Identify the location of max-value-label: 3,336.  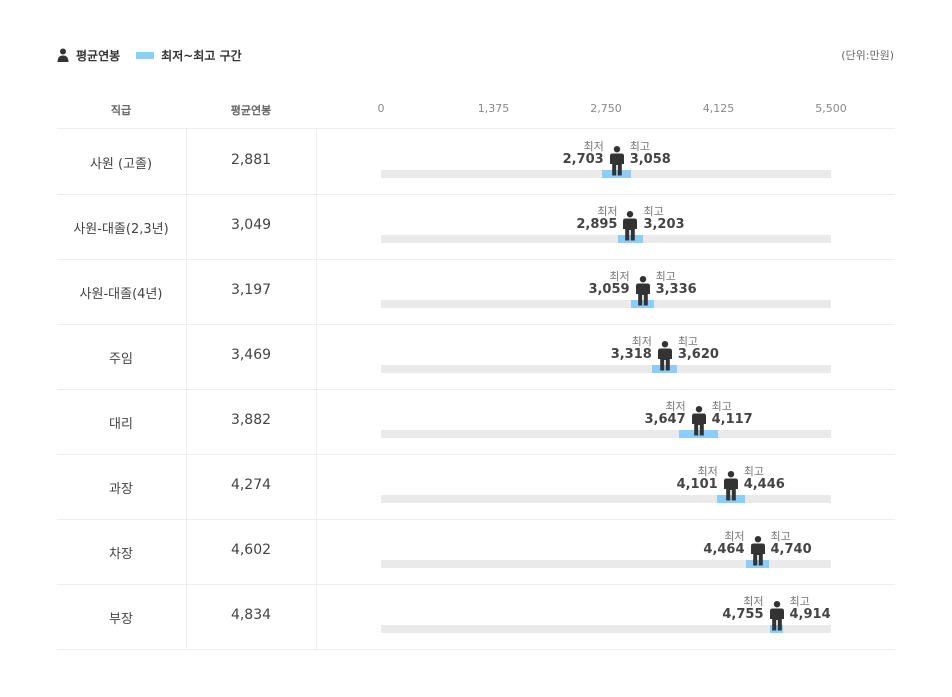
(676, 289).